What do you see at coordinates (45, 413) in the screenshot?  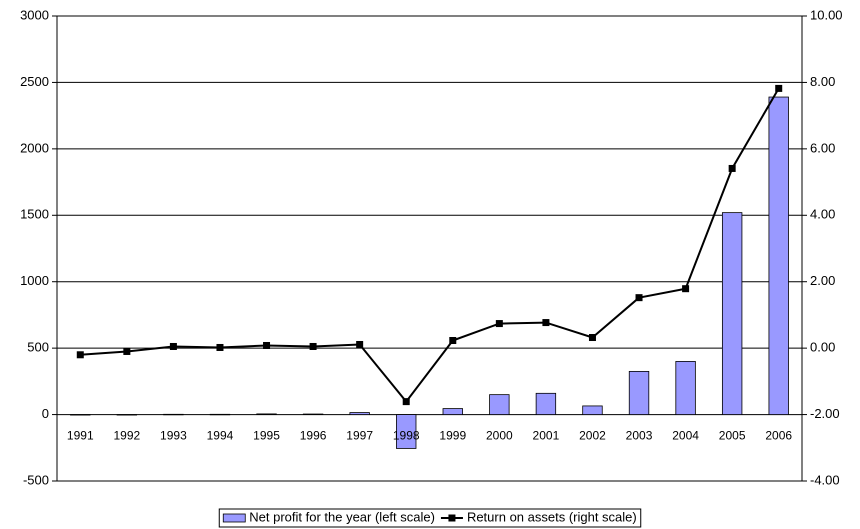 I see `y-tick-label: 0` at bounding box center [45, 413].